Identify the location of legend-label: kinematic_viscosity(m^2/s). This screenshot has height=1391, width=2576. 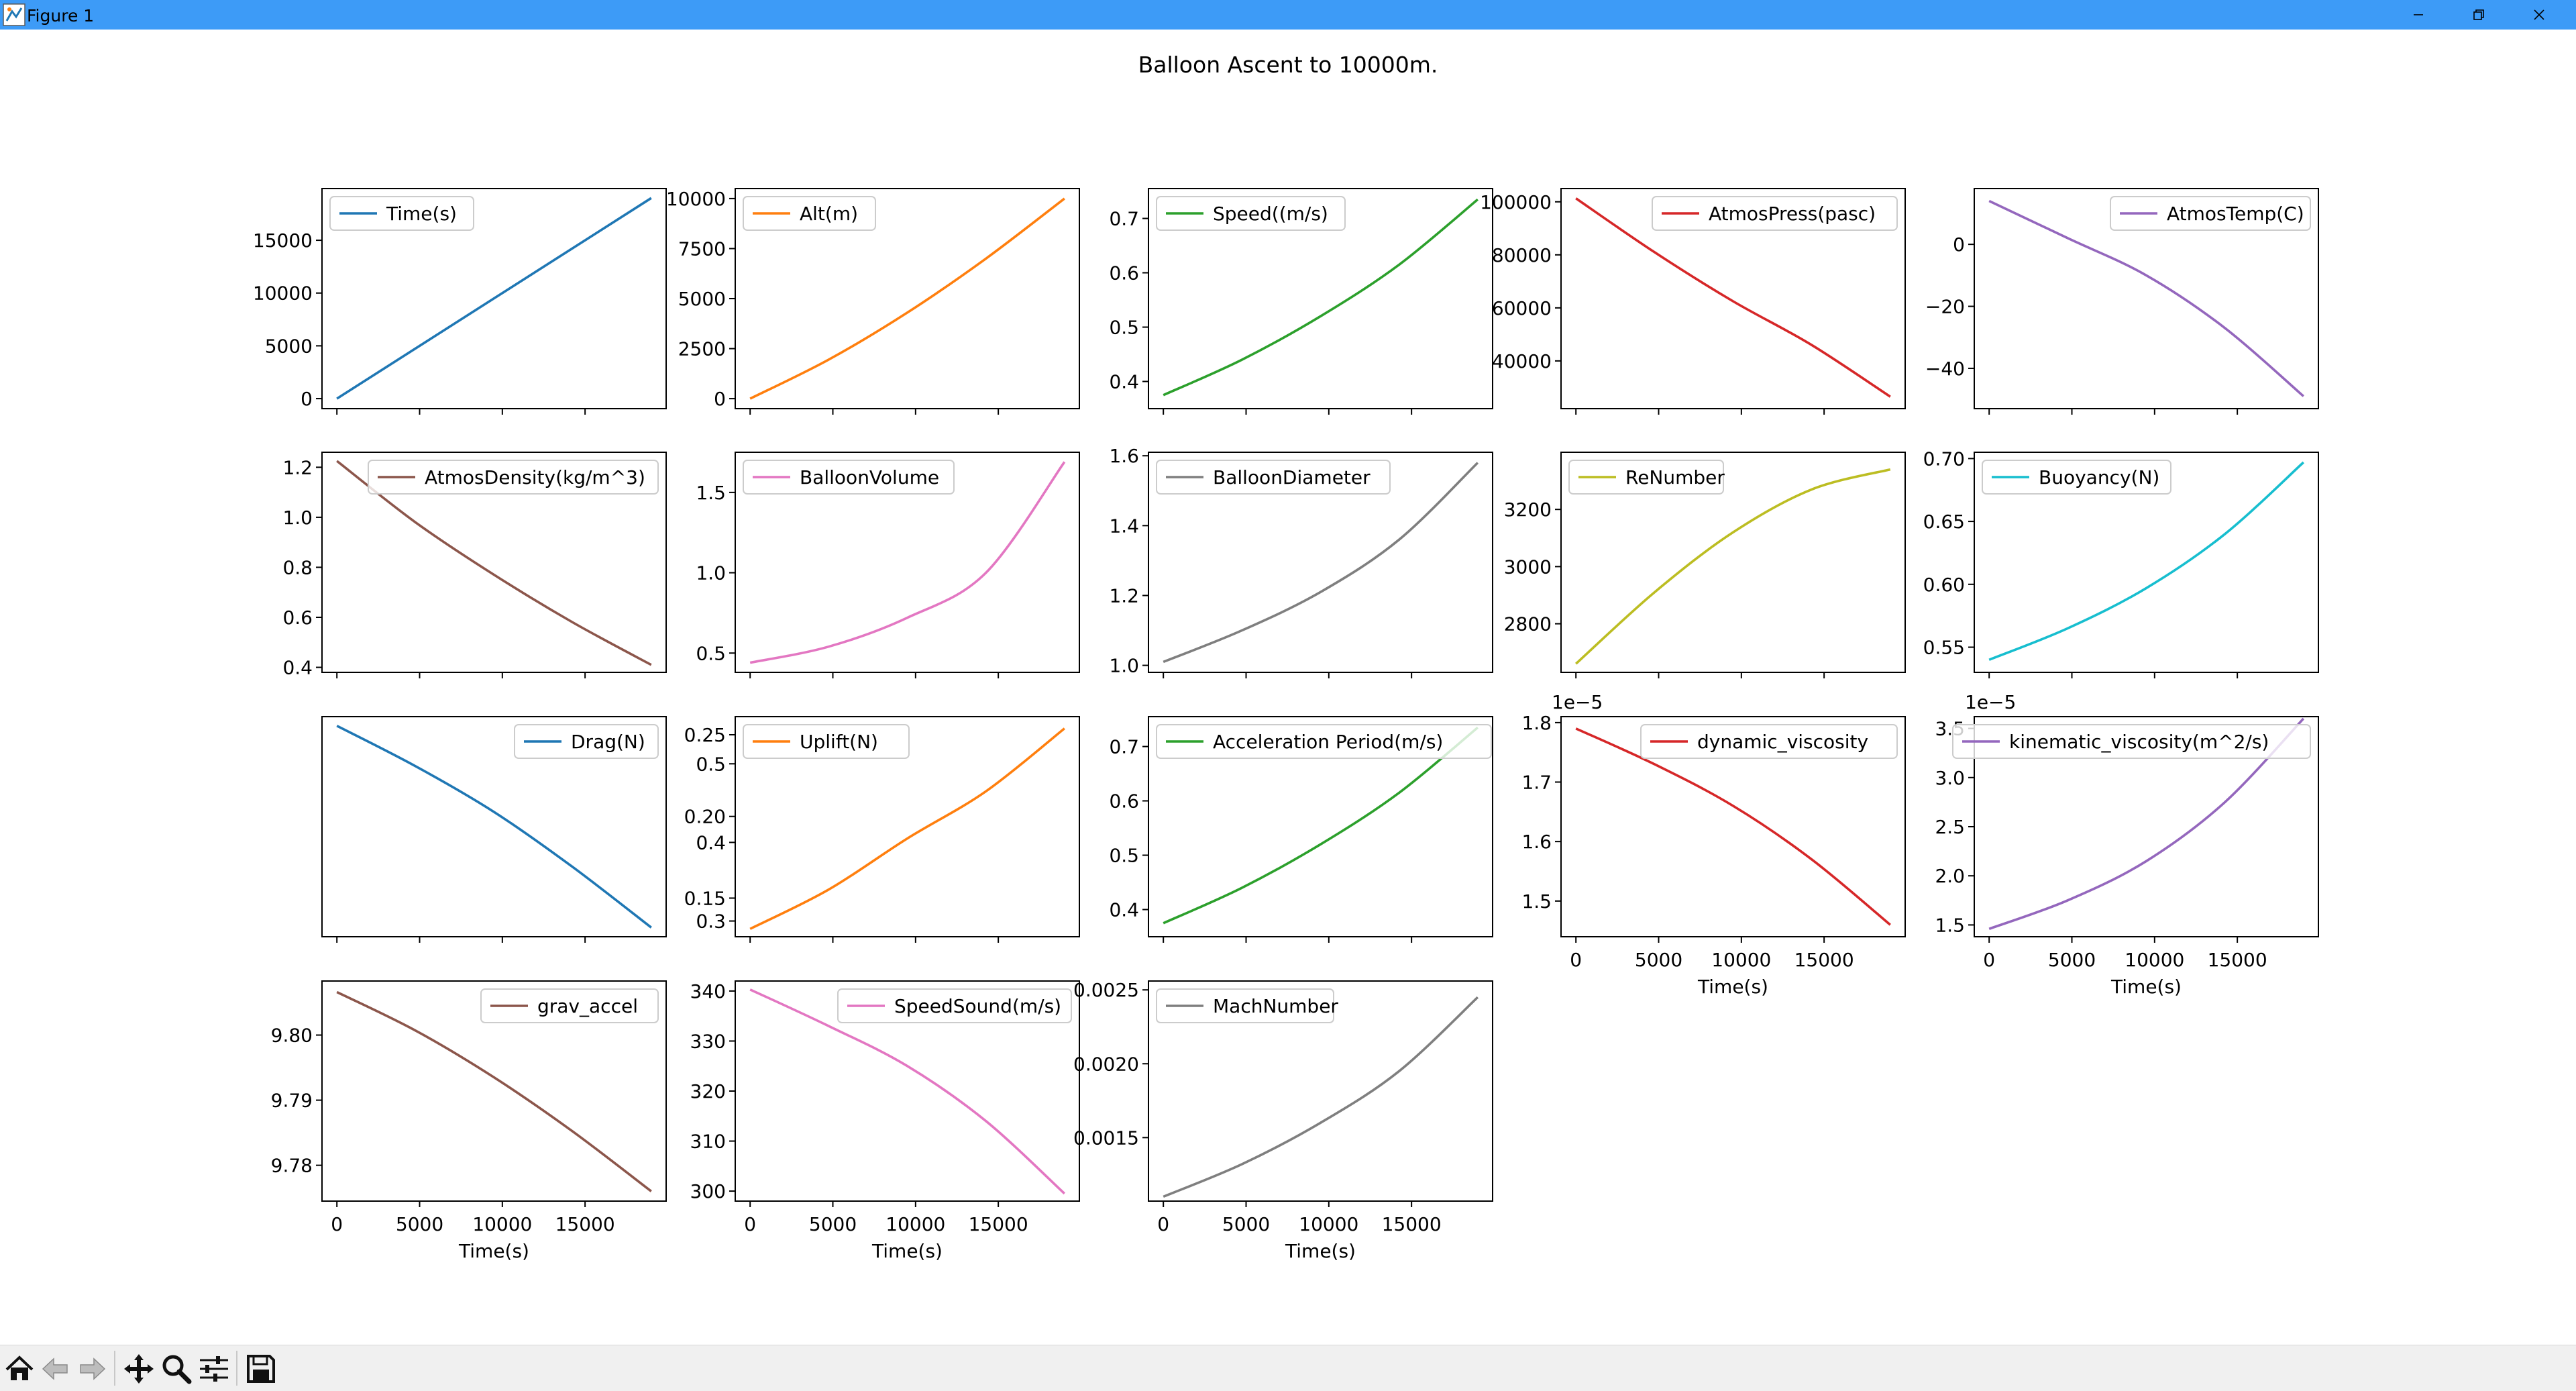
(2139, 742).